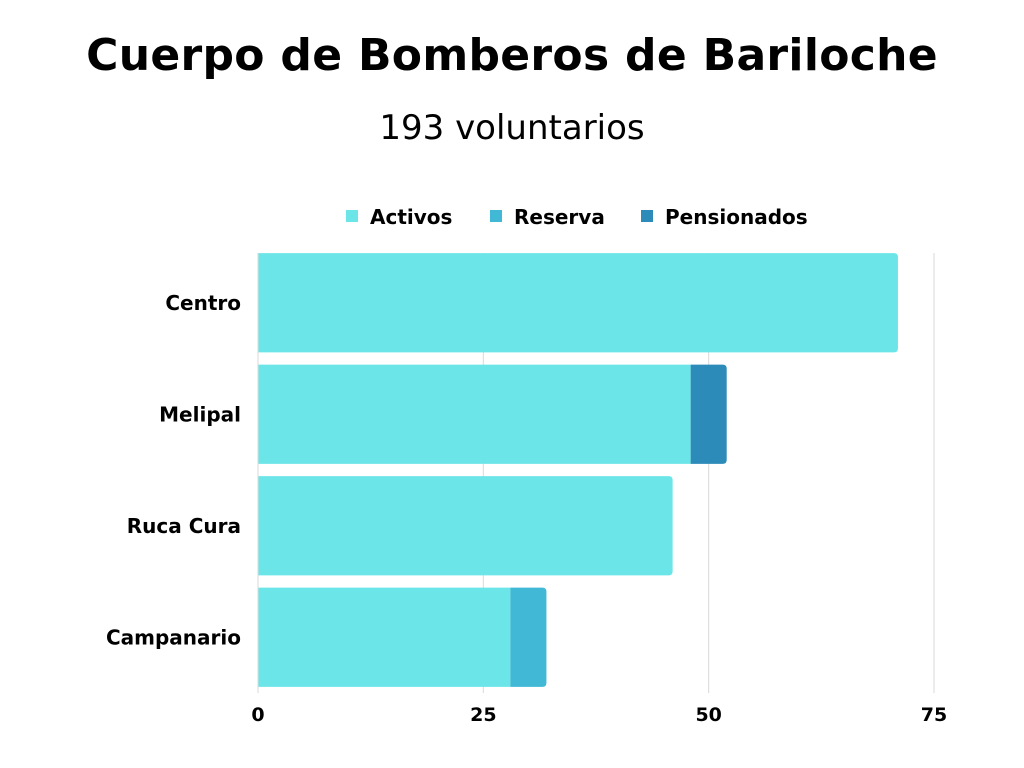 The image size is (1024, 768). What do you see at coordinates (736, 217) in the screenshot?
I see `legend-label-pensionados: Pensionados` at bounding box center [736, 217].